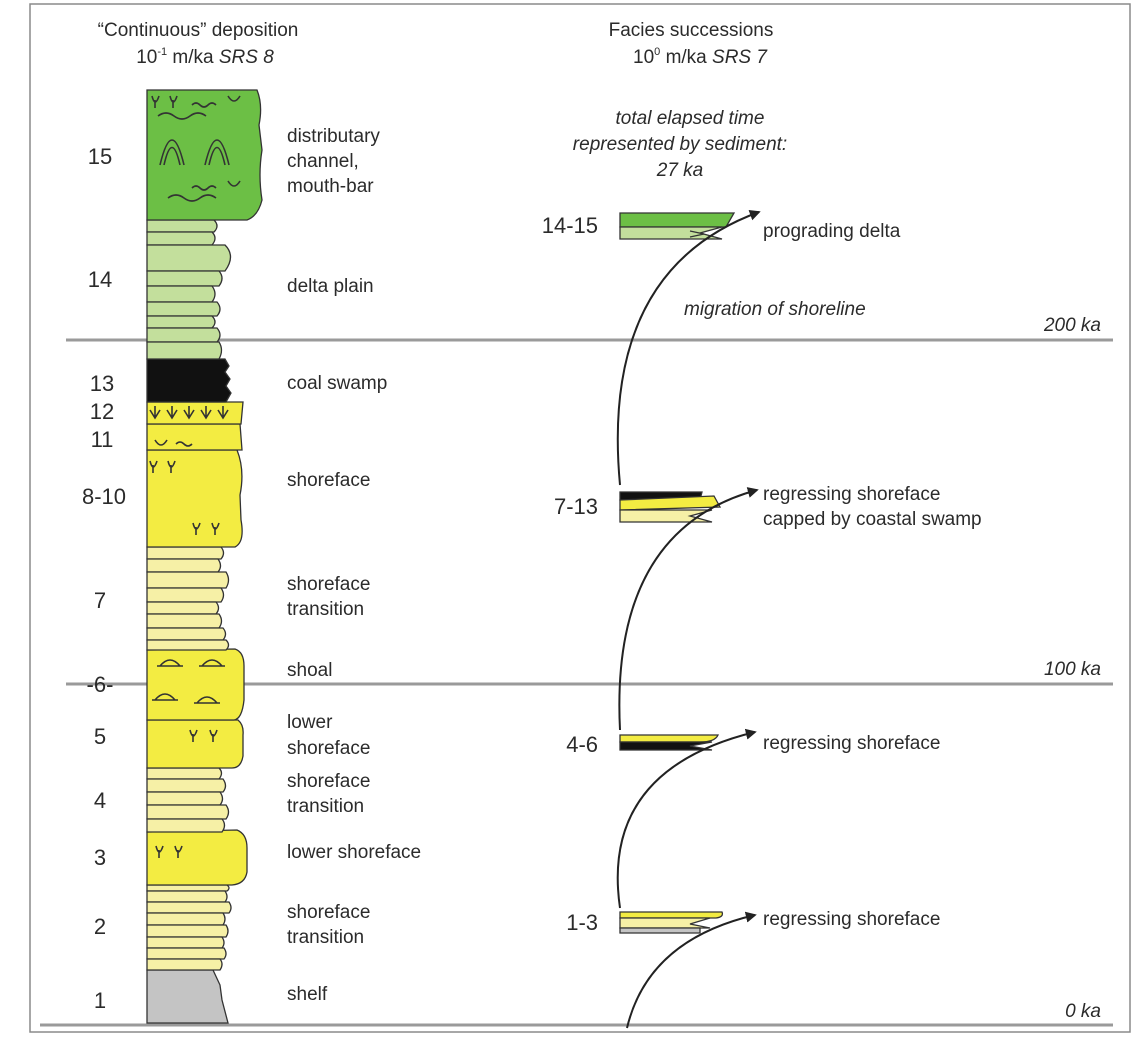 The height and width of the screenshot is (1041, 1134). What do you see at coordinates (775, 309) in the screenshot?
I see `migration-label: migration of shoreline` at bounding box center [775, 309].